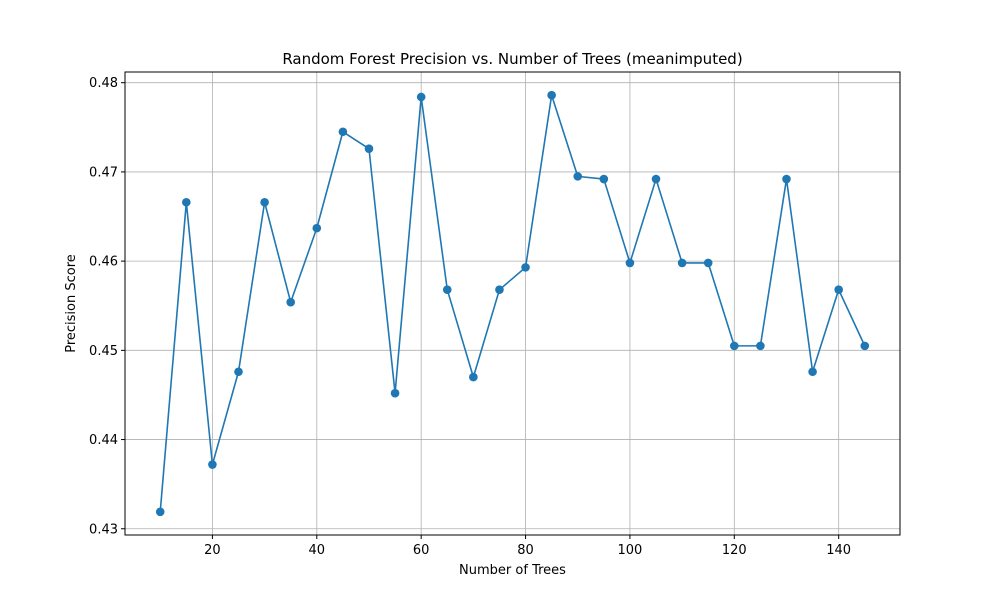 The height and width of the screenshot is (600, 1000). Describe the element at coordinates (838, 550) in the screenshot. I see `x-tick-label: 140` at that location.